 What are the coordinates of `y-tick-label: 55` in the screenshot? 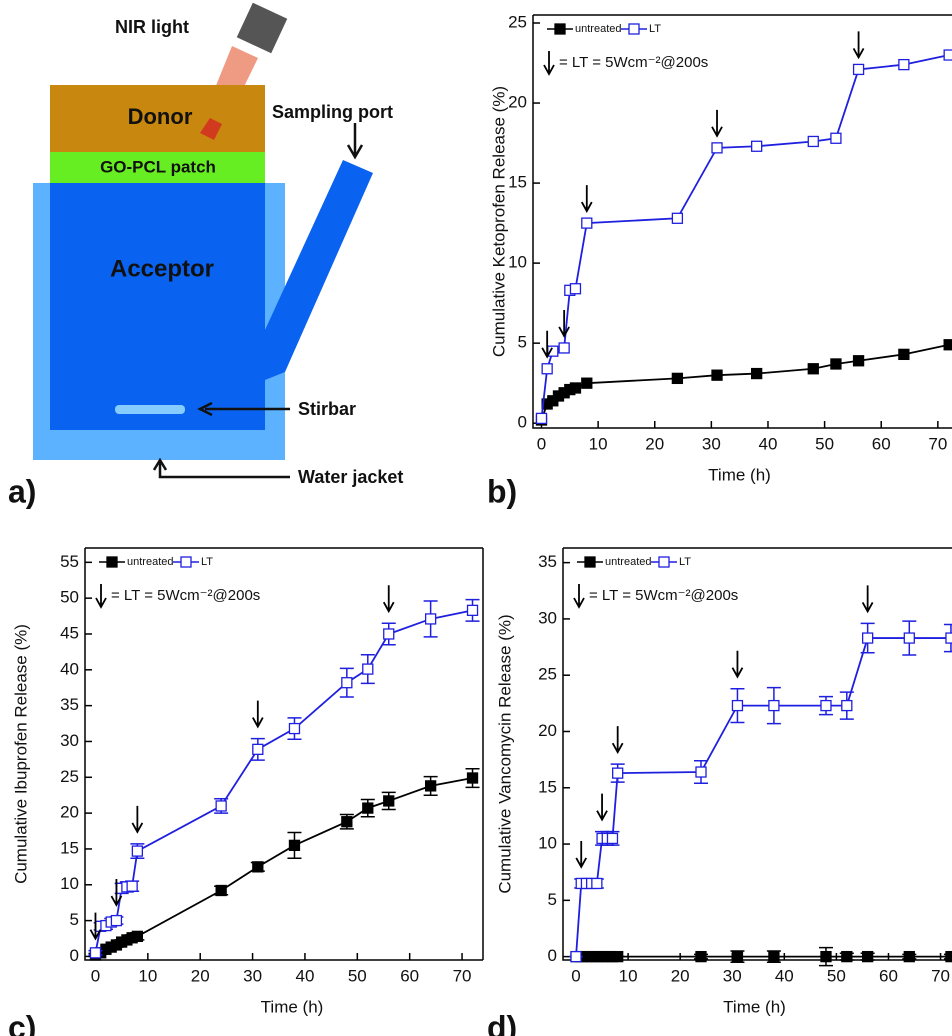 It's located at (69, 561).